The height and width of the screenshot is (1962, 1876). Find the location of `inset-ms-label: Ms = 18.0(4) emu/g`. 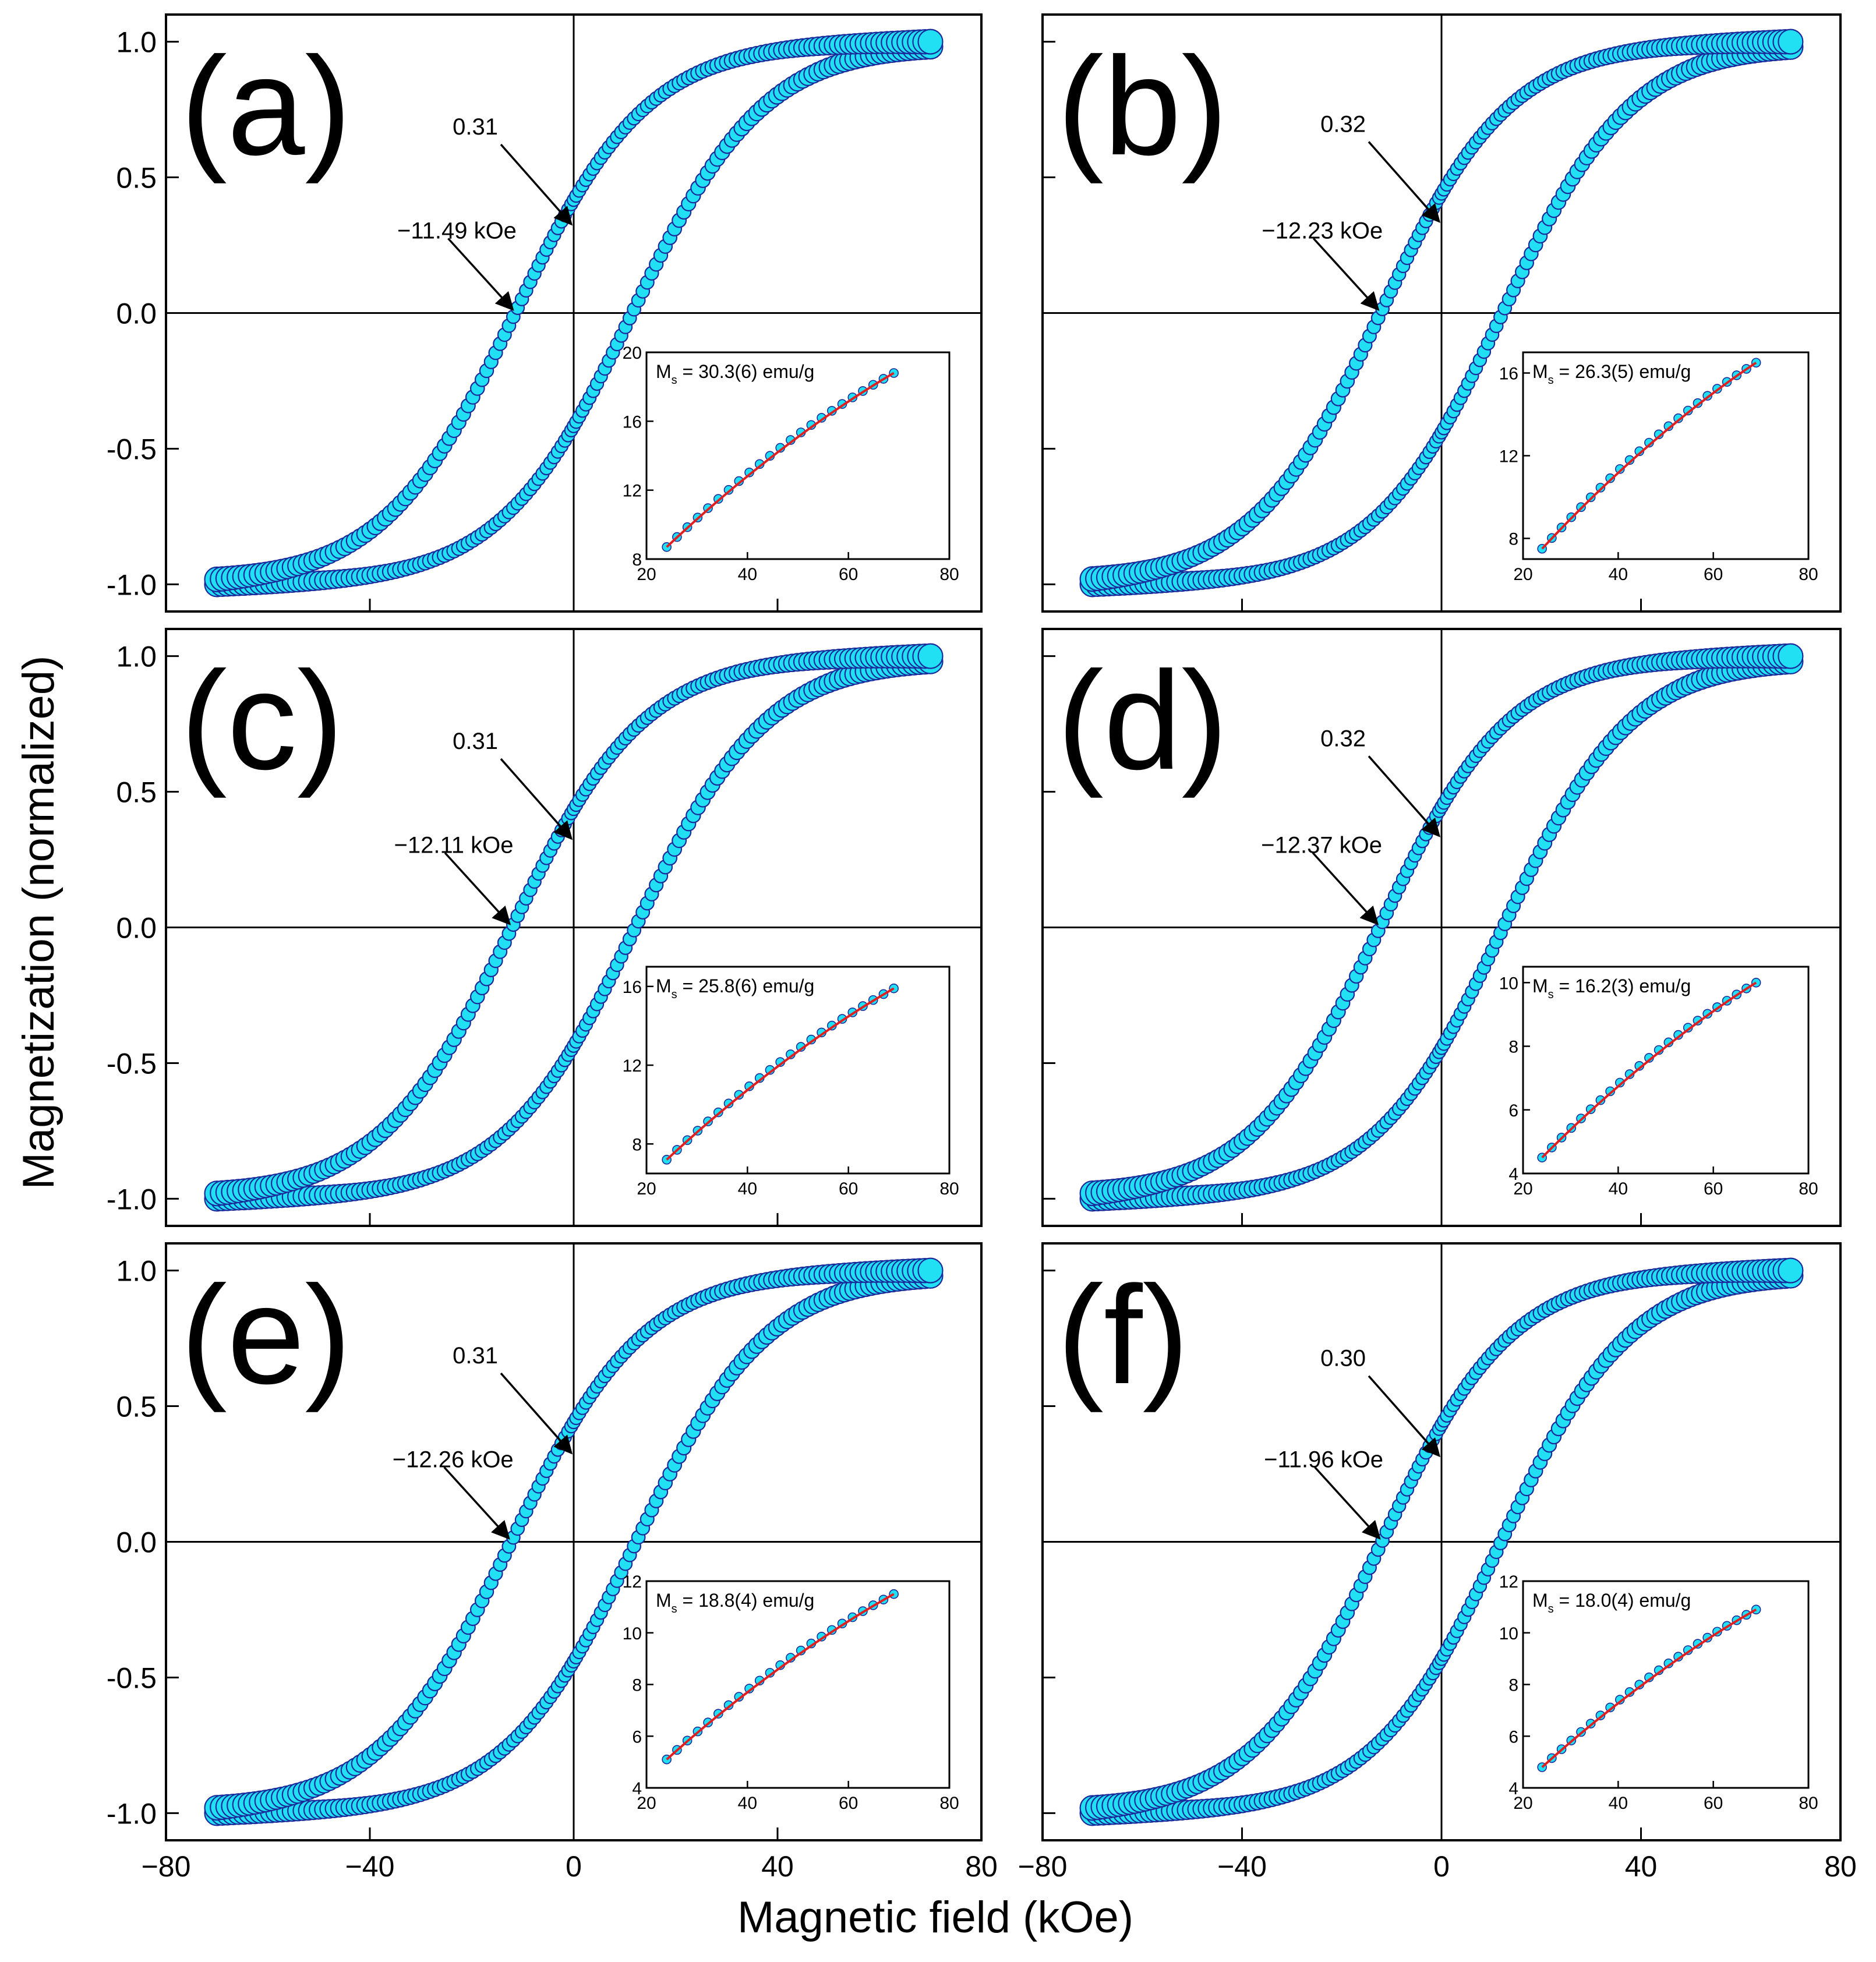

inset-ms-label: Ms = 18.0(4) emu/g is located at coordinates (1611, 1603).